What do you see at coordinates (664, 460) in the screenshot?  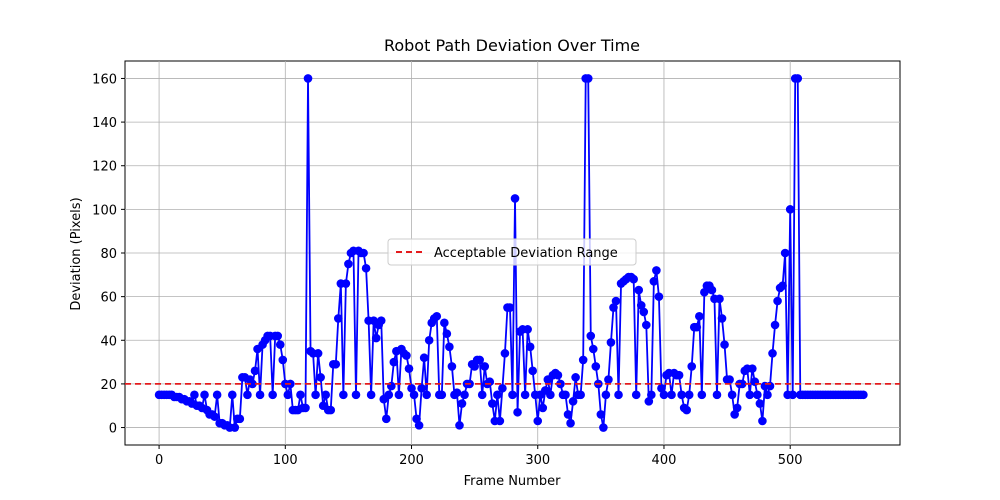 I see `x-tick-label: 400` at bounding box center [664, 460].